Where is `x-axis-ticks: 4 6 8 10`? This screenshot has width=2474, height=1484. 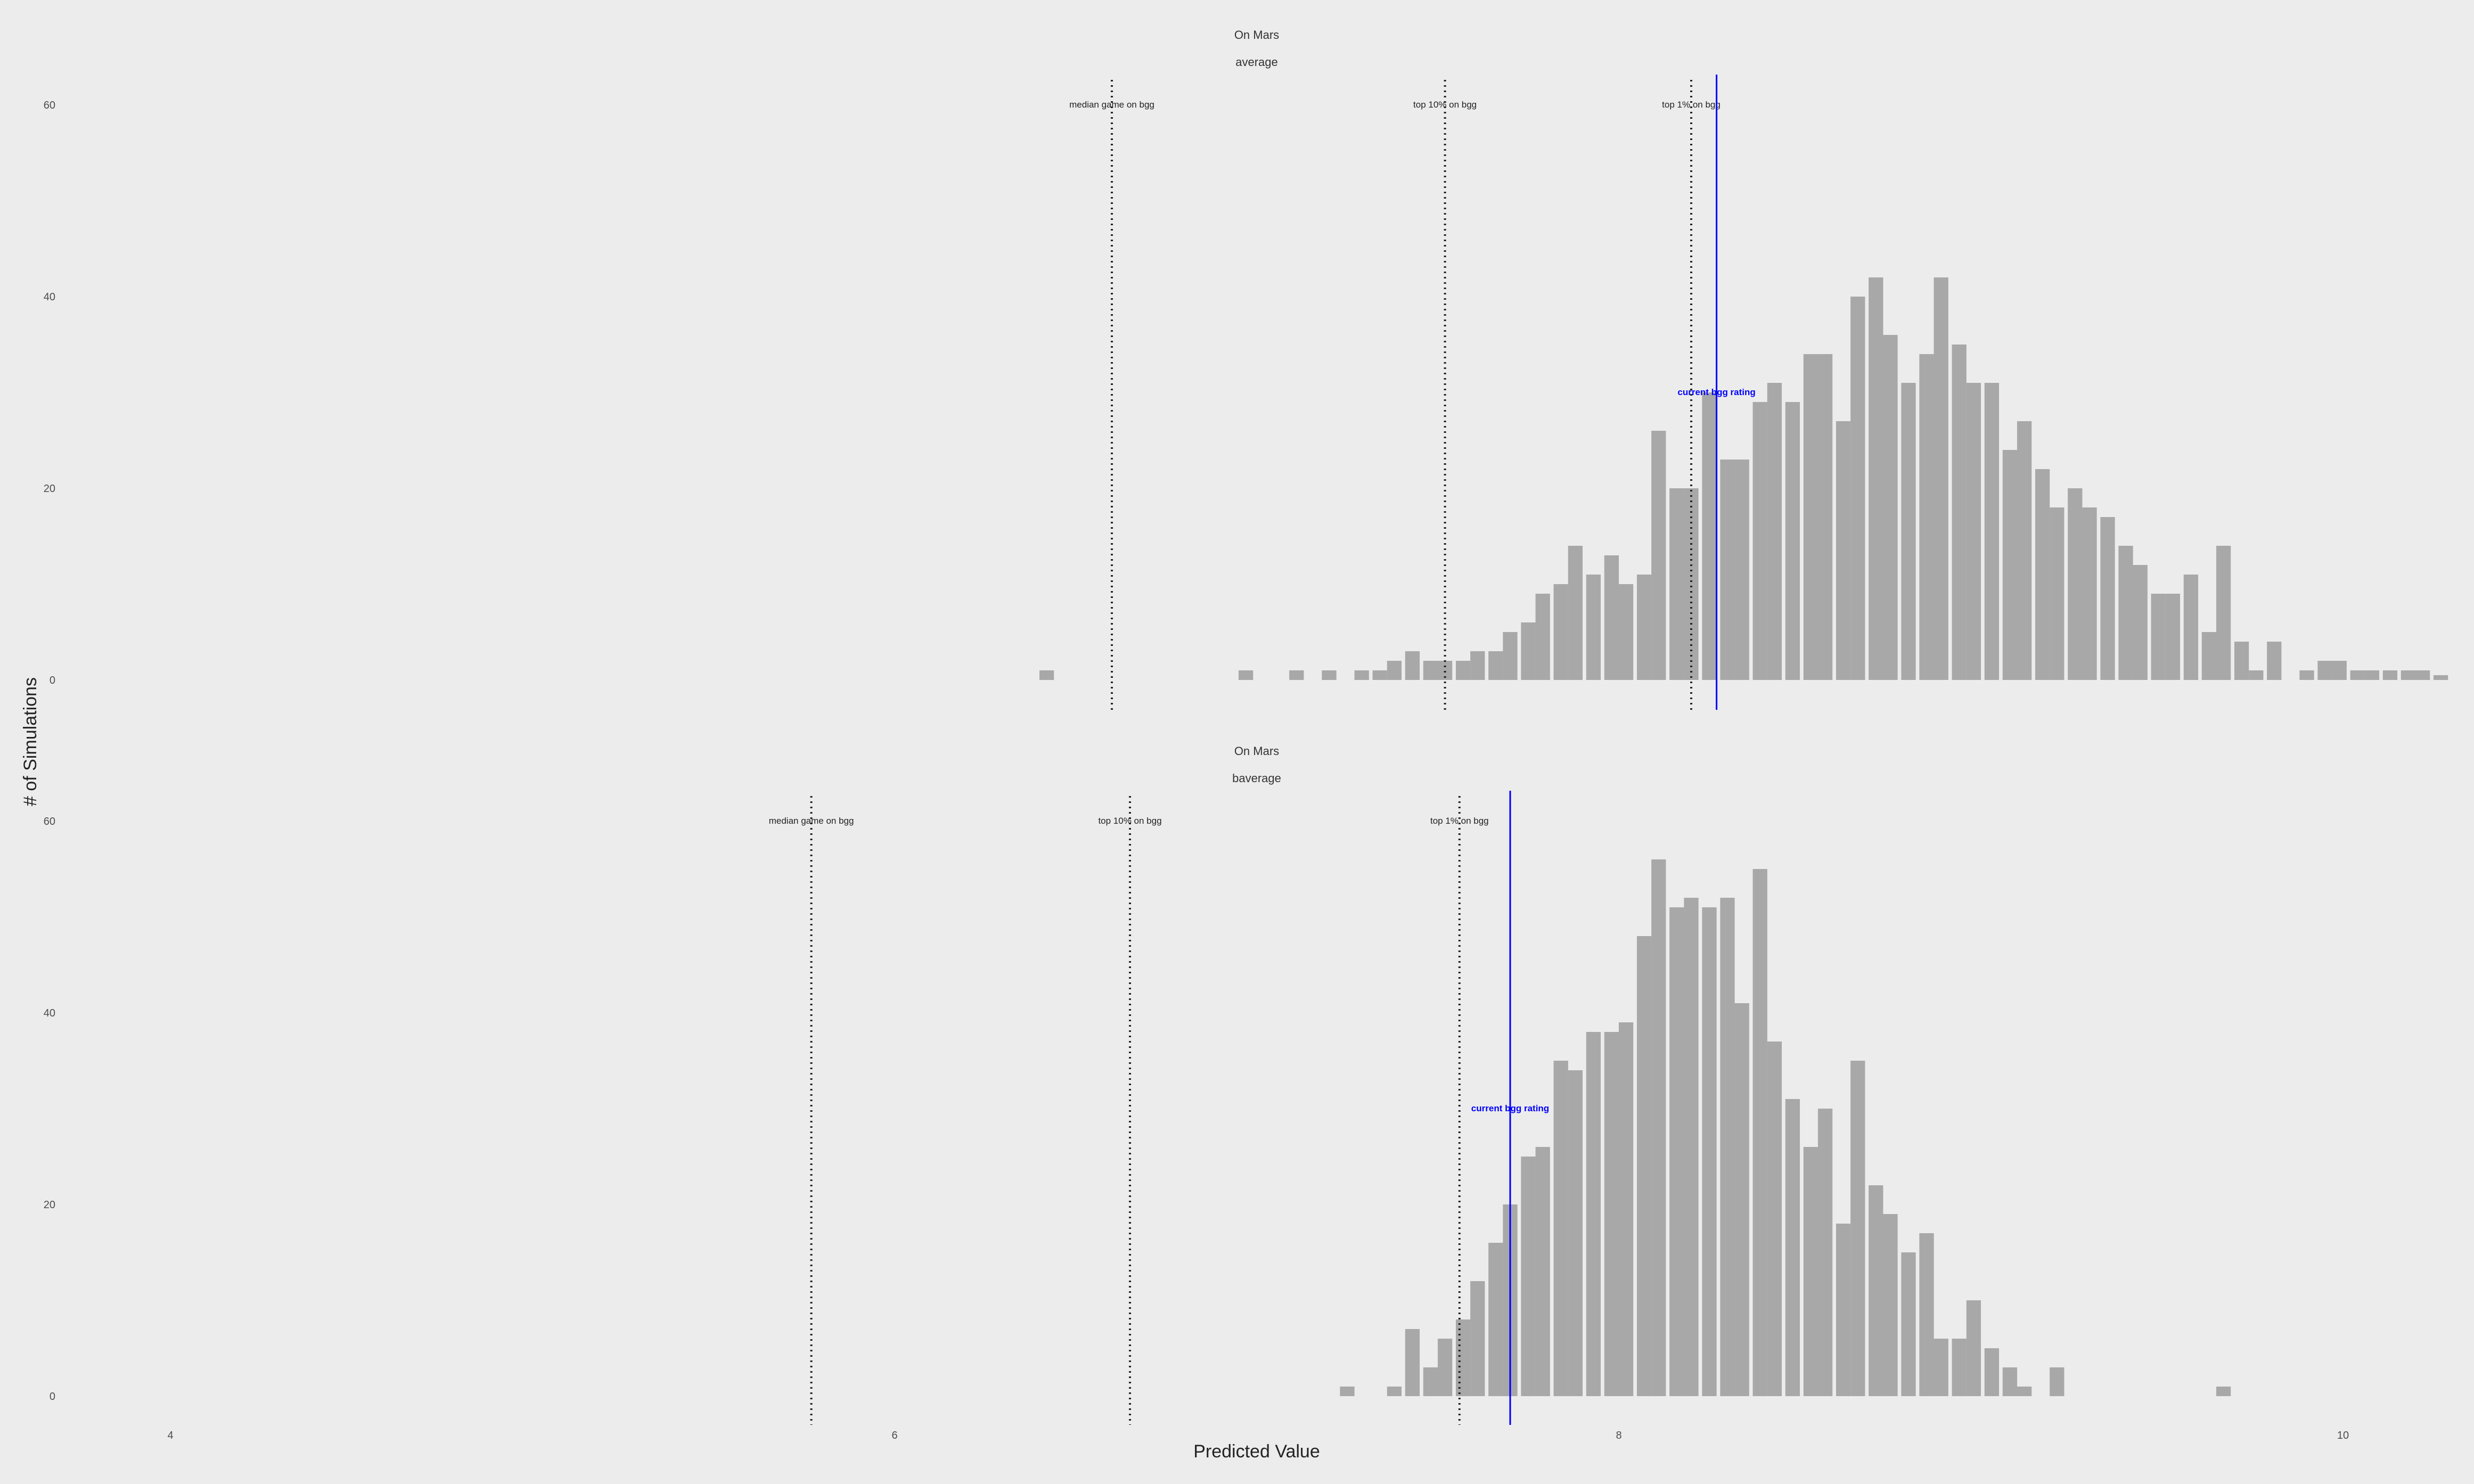 x-axis-ticks: 4 6 8 10 is located at coordinates (1258, 1435).